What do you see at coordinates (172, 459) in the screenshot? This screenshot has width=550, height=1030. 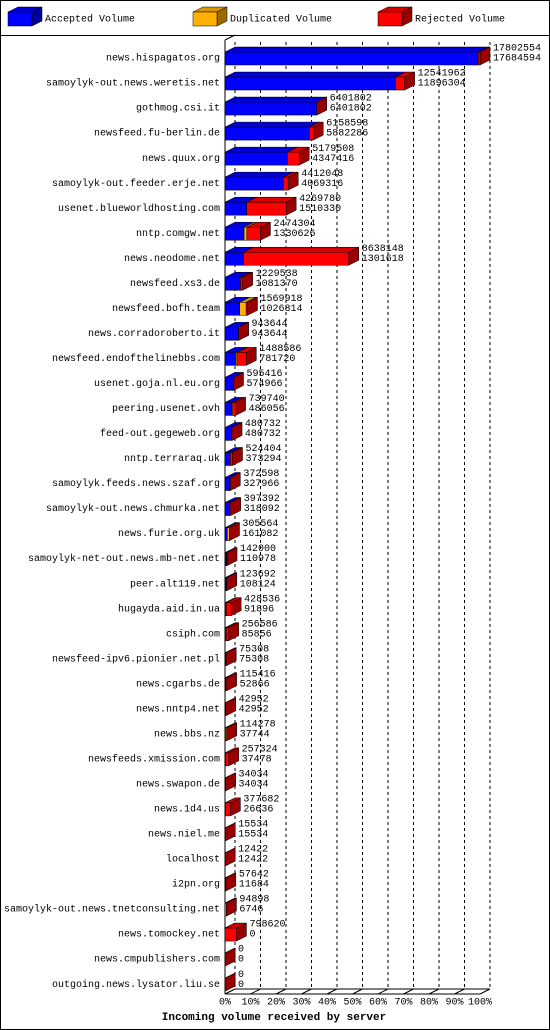 I see `y-tick-label: nntp.terraraq.uk` at bounding box center [172, 459].